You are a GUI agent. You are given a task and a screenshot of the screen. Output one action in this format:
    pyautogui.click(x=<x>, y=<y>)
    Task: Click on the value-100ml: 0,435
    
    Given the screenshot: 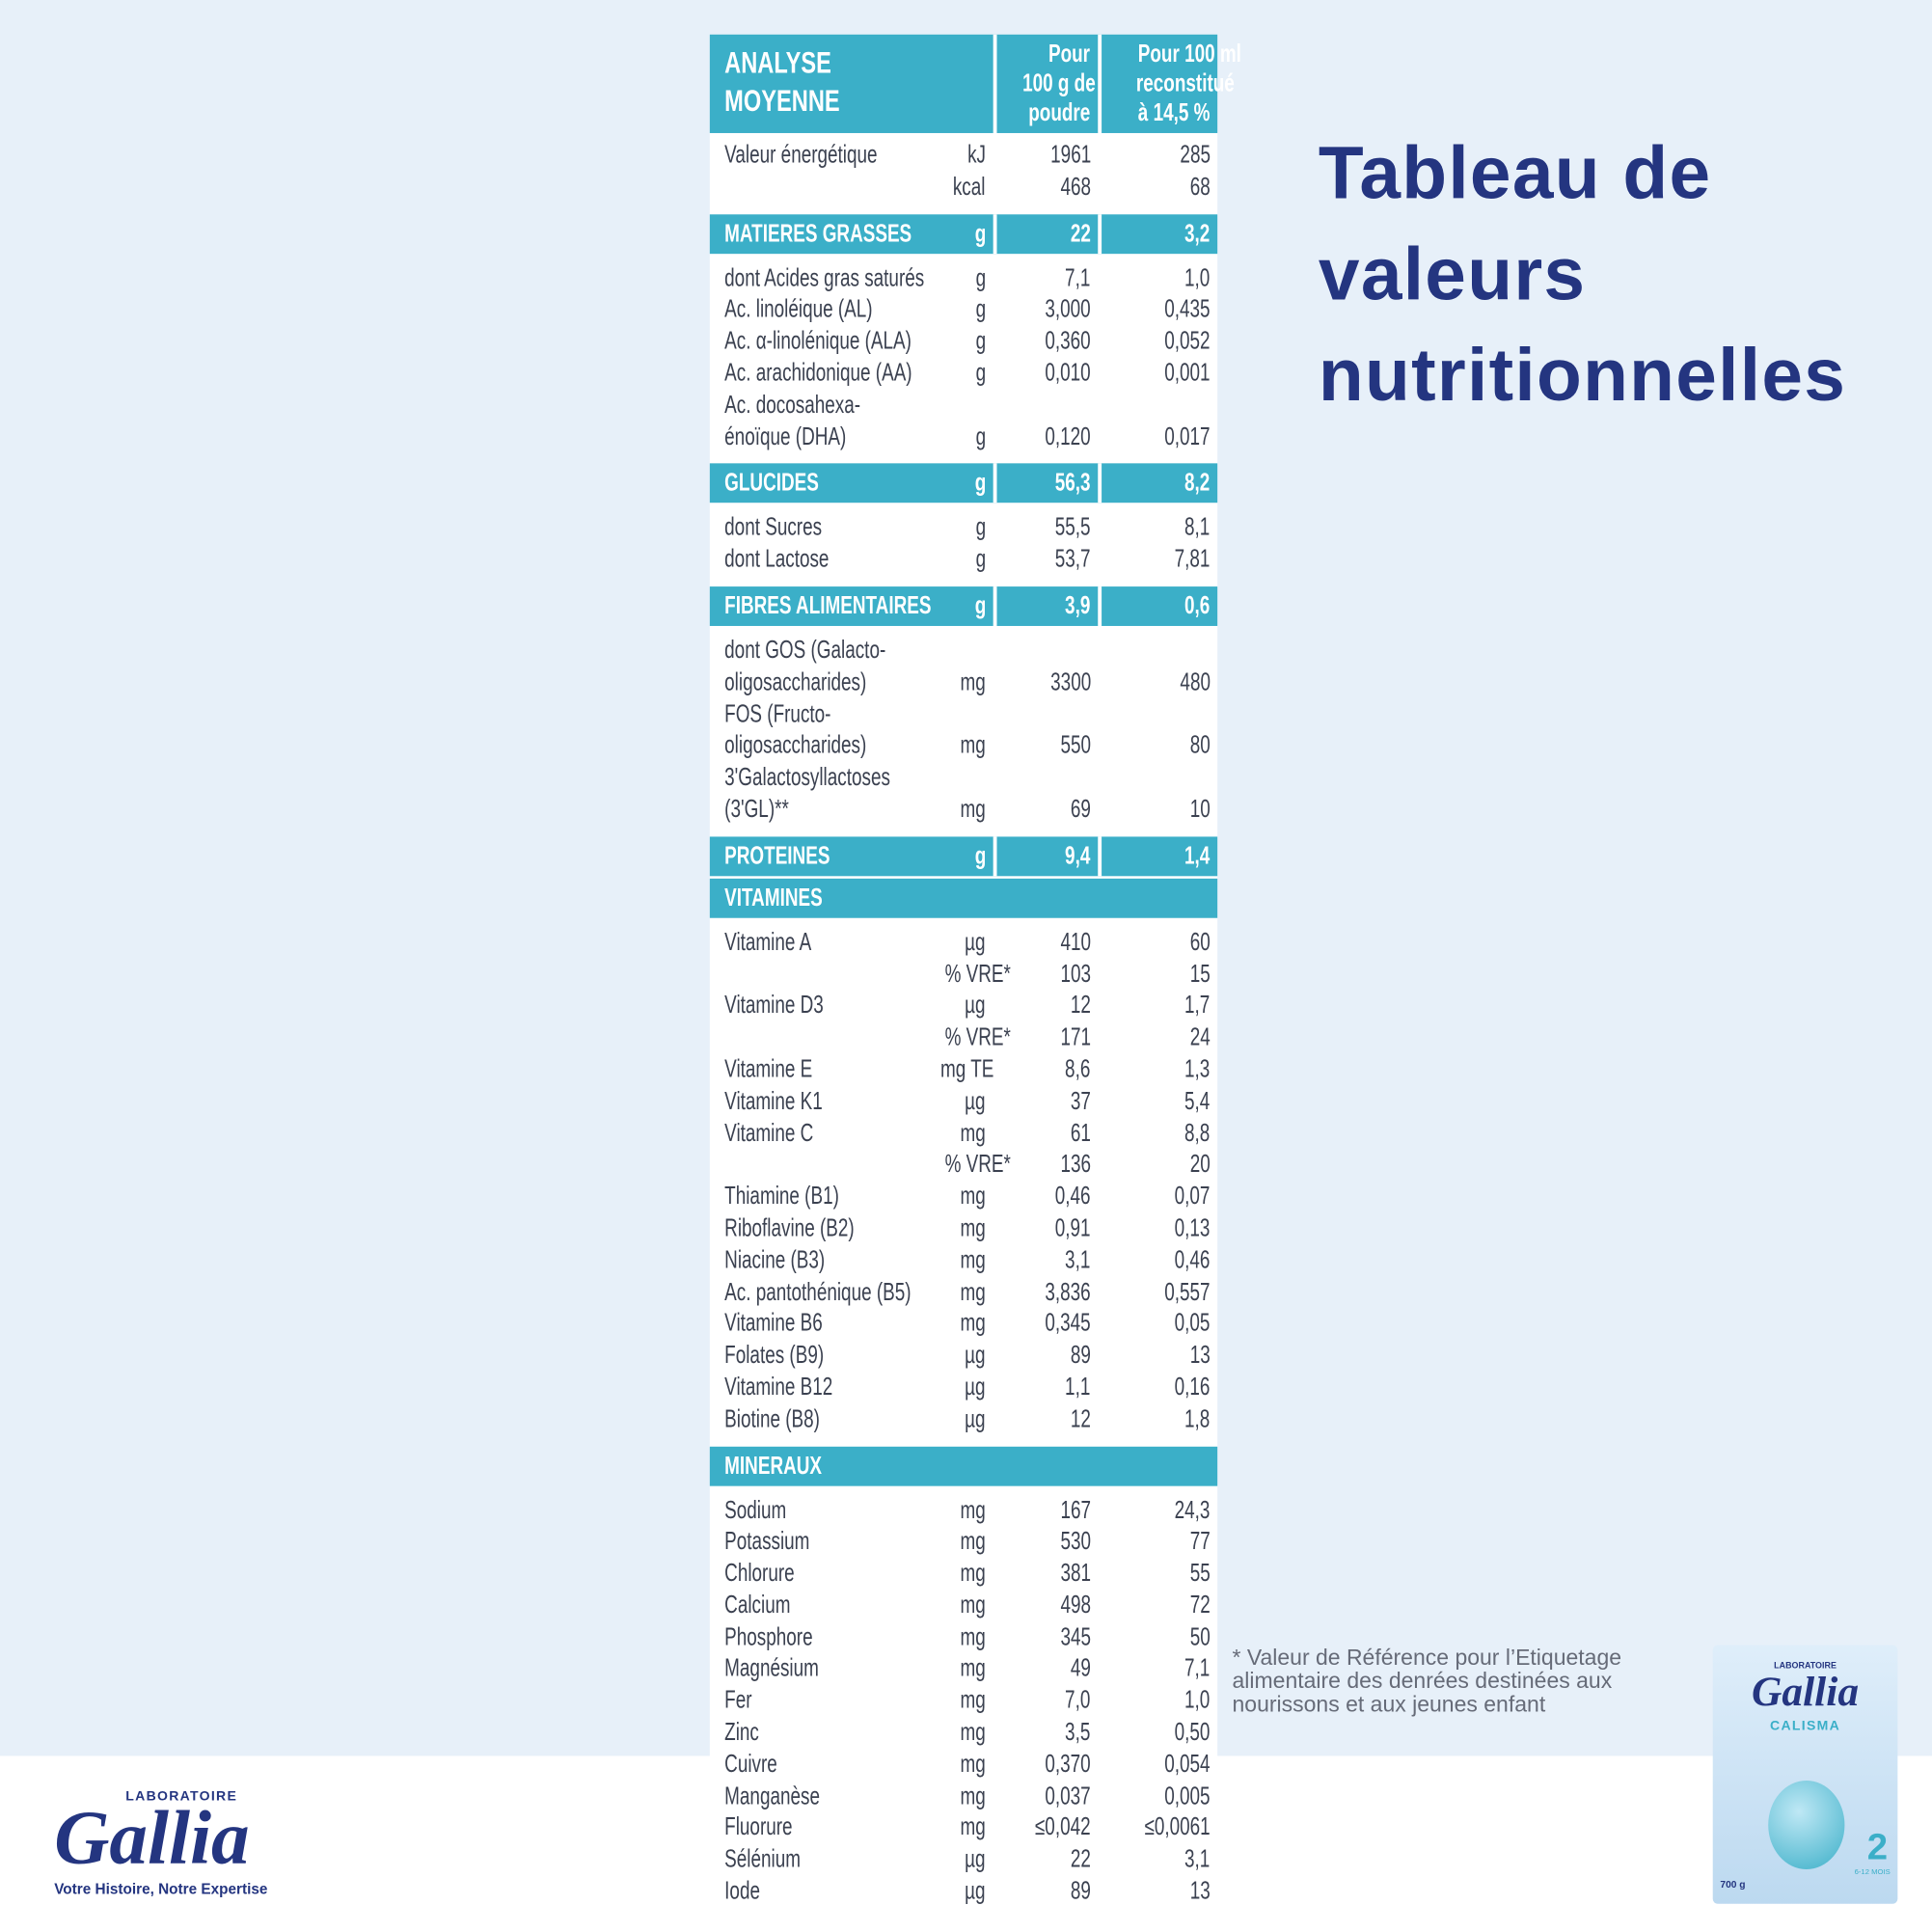 What is the action you would take?
    pyautogui.click(x=1157, y=311)
    